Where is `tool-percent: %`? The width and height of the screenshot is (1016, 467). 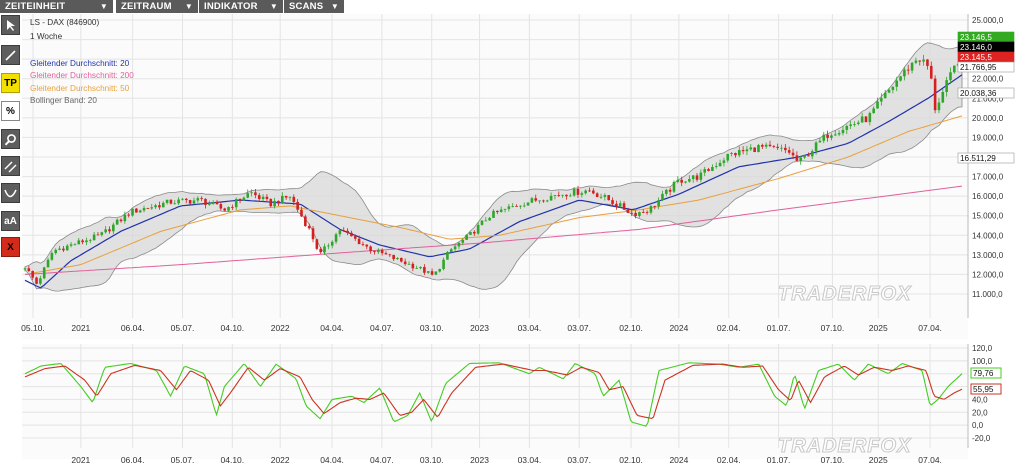 tool-percent: % is located at coordinates (10, 111).